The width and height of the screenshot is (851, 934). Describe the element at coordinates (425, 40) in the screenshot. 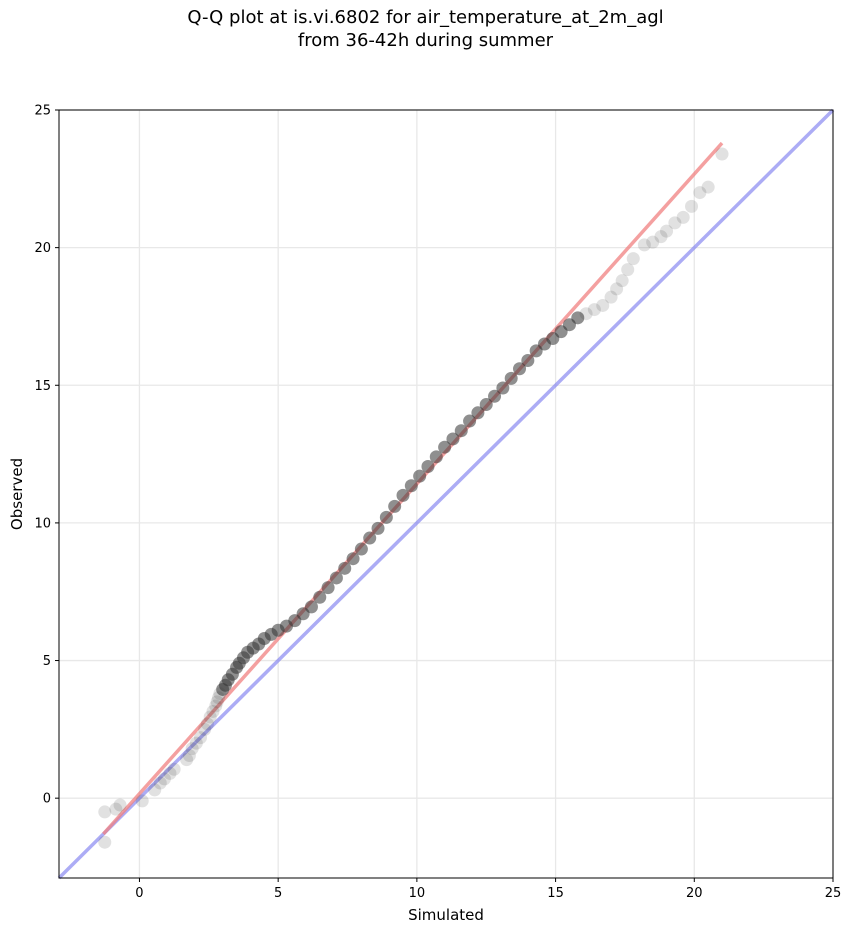

I see `chart-title-line-2: from 36-42h during summer` at that location.